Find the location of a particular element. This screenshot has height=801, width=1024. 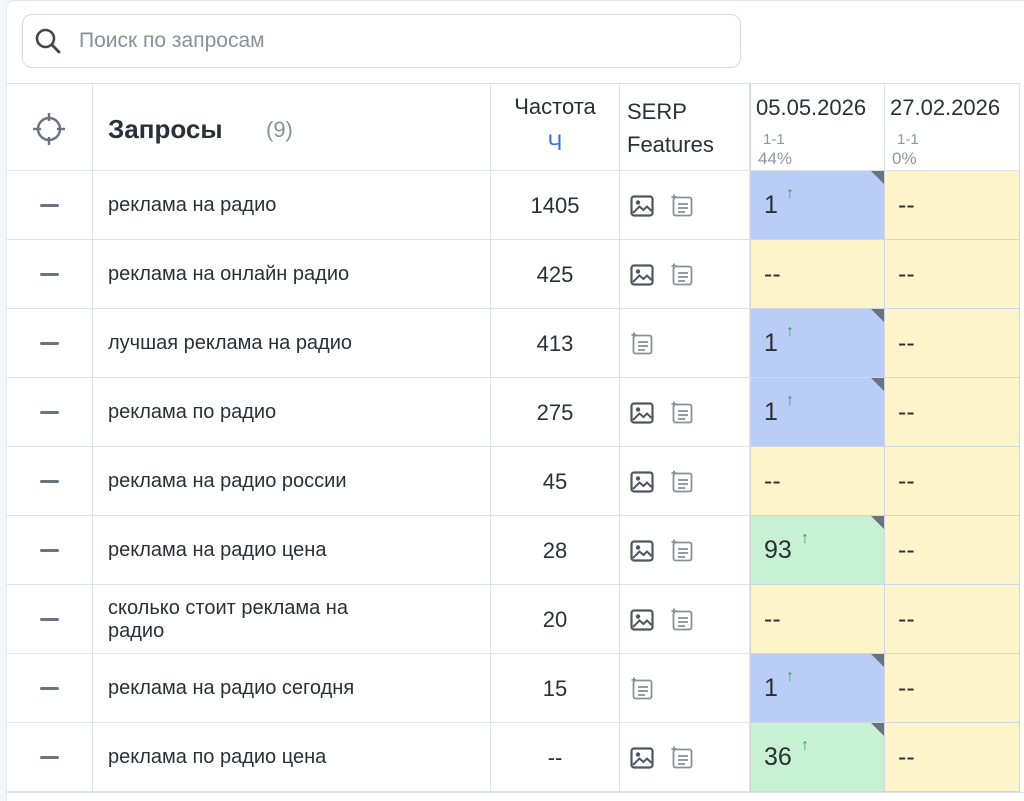

position-cell: 36 ↑ is located at coordinates (817, 757).